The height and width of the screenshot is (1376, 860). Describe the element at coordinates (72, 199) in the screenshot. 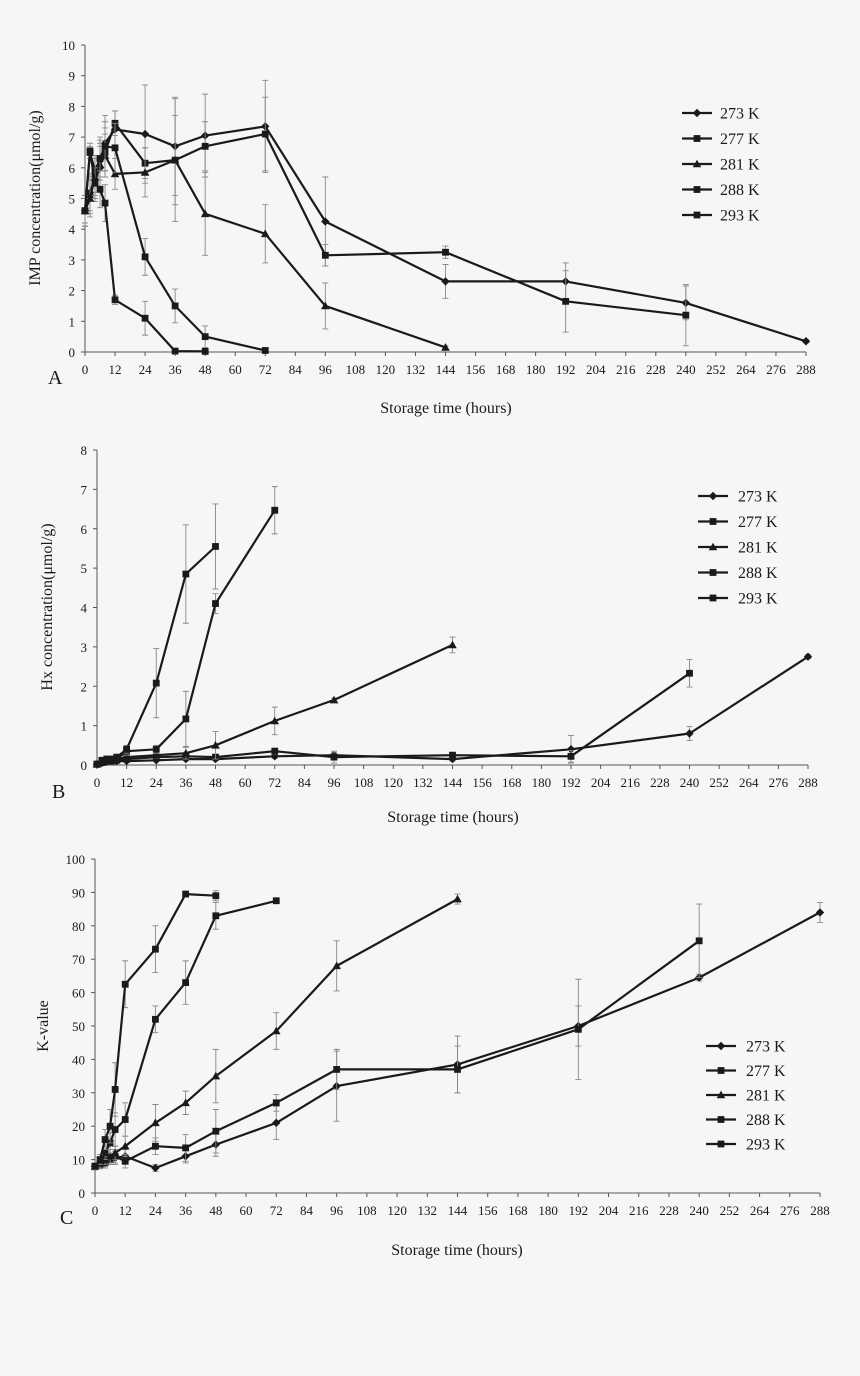

I see `y-tick-label: 5` at that location.